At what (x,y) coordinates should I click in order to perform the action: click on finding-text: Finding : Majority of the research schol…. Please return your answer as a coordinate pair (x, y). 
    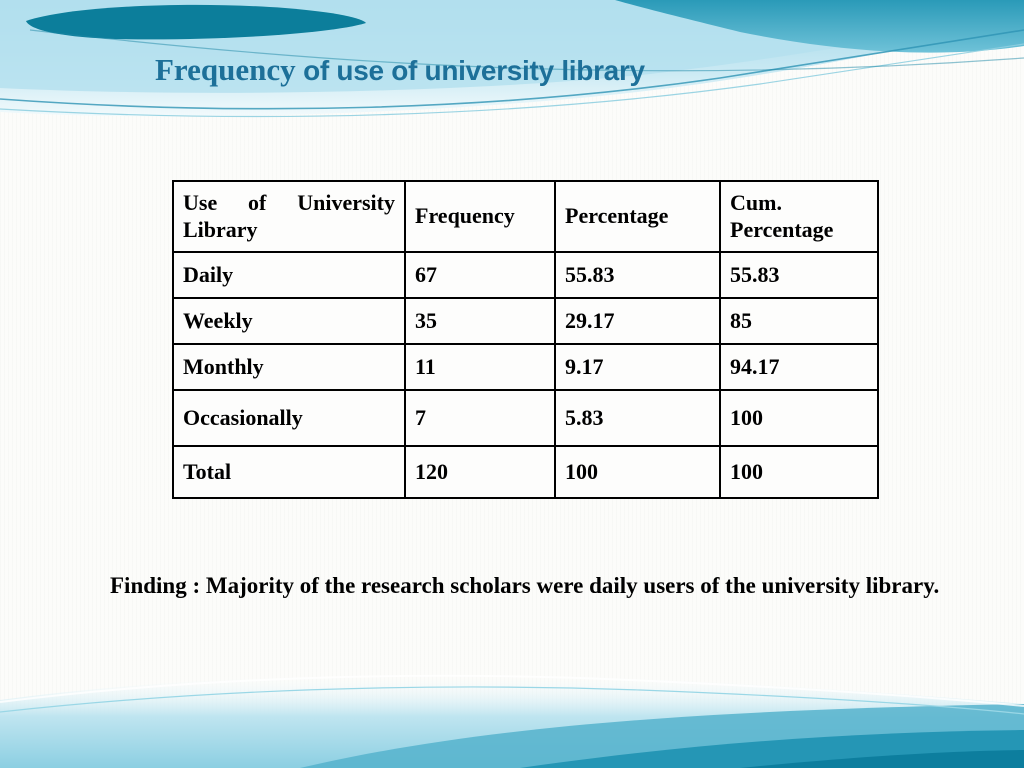
    Looking at the image, I should click on (525, 585).